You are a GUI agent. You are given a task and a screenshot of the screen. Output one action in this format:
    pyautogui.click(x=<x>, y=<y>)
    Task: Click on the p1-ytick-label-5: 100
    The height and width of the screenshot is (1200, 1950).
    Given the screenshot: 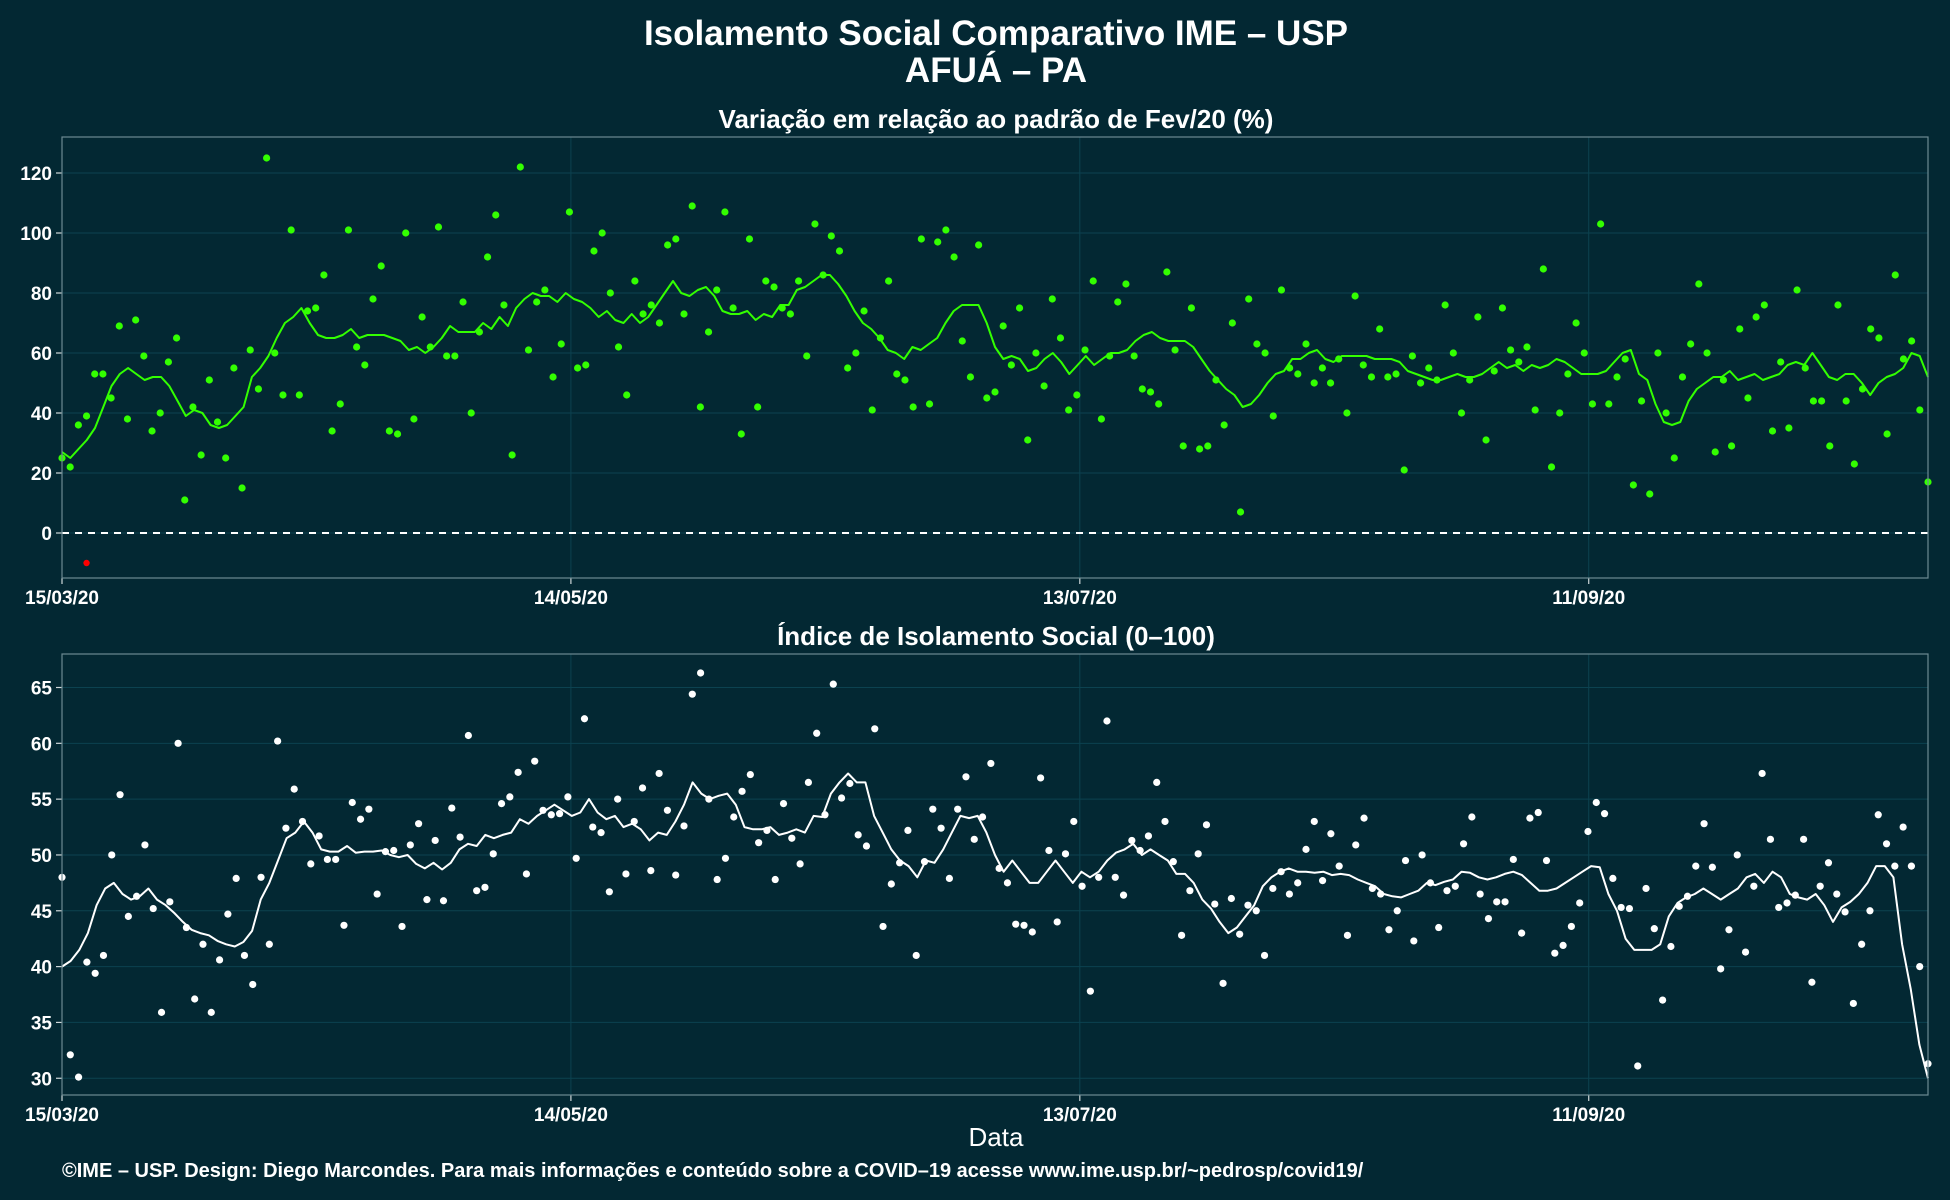 What is the action you would take?
    pyautogui.click(x=36, y=234)
    